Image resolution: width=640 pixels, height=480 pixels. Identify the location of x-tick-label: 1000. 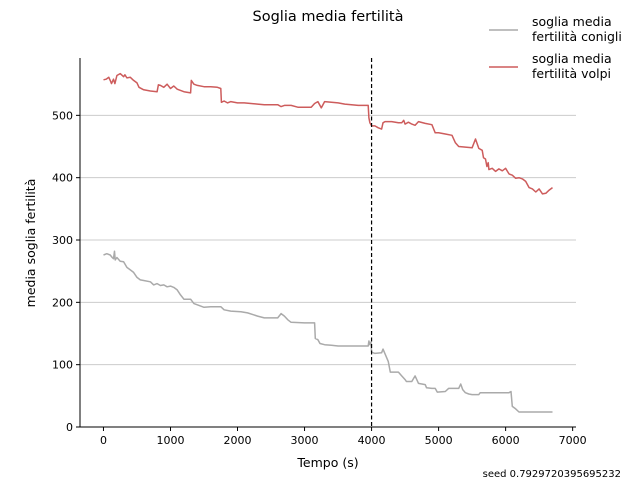
(170, 440).